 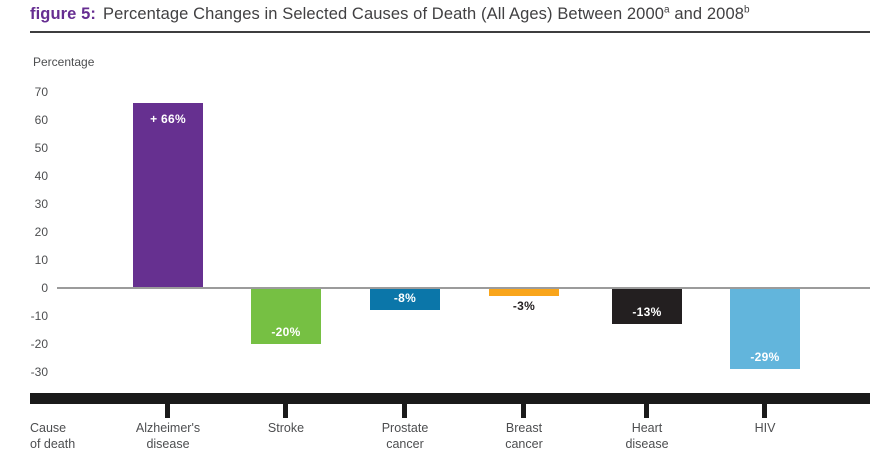 What do you see at coordinates (286, 316) in the screenshot?
I see `bar-stroke` at bounding box center [286, 316].